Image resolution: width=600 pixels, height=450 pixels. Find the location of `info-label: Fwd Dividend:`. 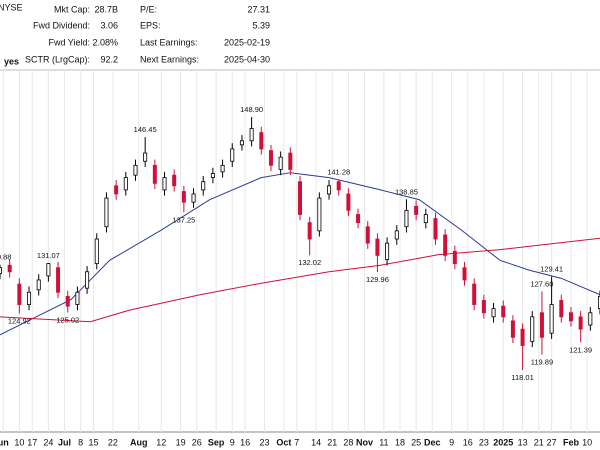

info-label: Fwd Dividend: is located at coordinates (61, 25).